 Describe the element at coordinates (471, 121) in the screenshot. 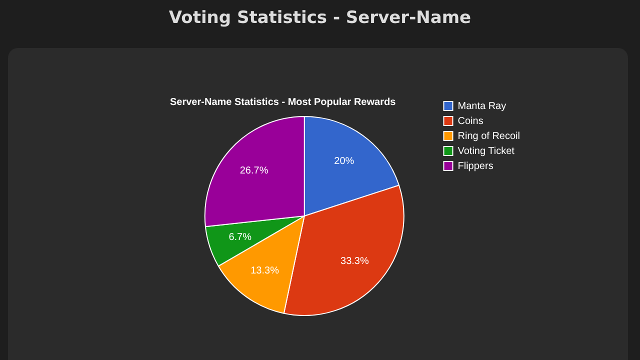

I see `legend-label: Coins` at that location.